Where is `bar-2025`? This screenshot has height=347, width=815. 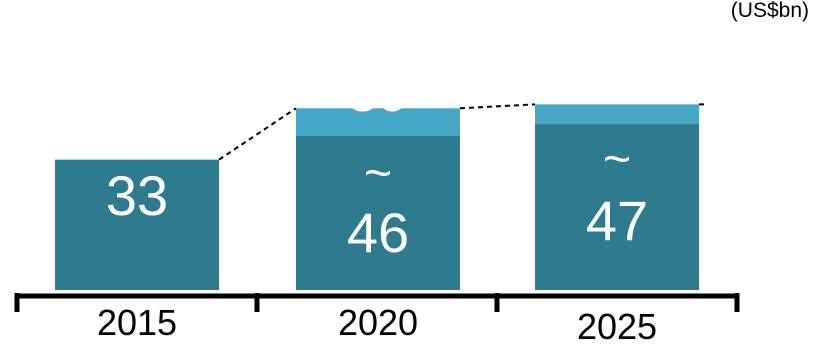
bar-2025 is located at coordinates (617, 207).